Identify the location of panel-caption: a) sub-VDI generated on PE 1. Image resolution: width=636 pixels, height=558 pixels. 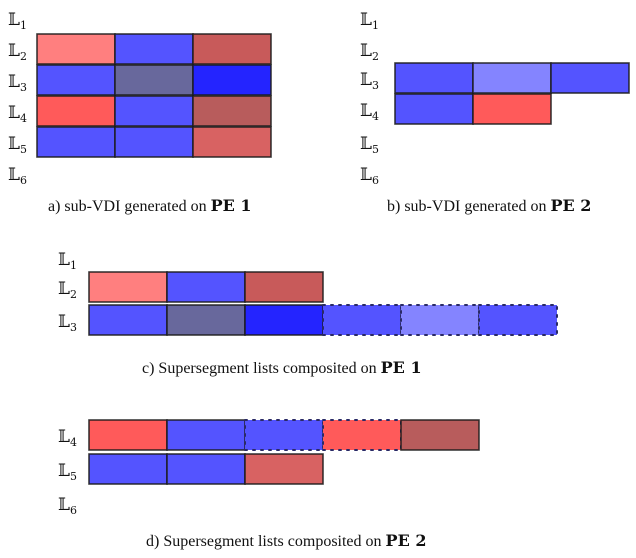
(150, 205).